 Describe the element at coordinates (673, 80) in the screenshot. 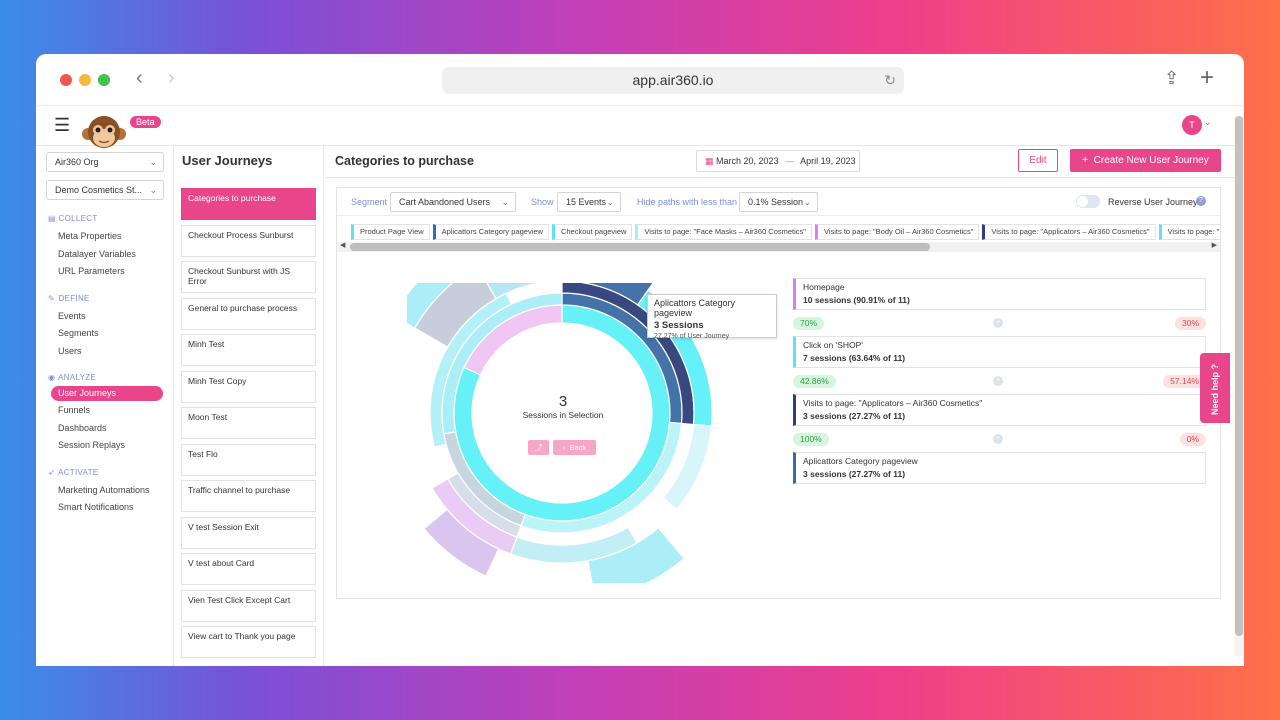

I see `url-bar: app.air360.io ↻` at that location.